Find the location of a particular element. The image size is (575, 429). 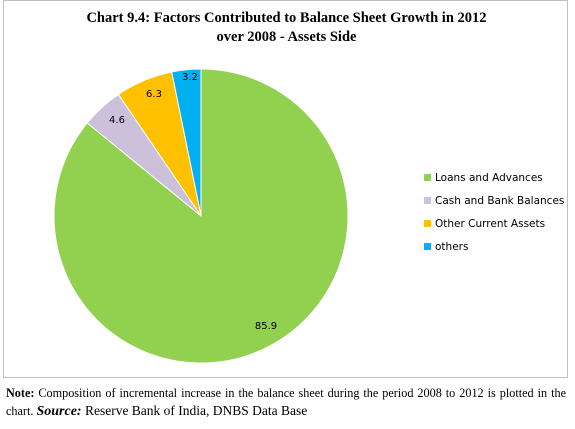

source-text: Reserve Bank of India, DNBS Data Base is located at coordinates (194, 410).